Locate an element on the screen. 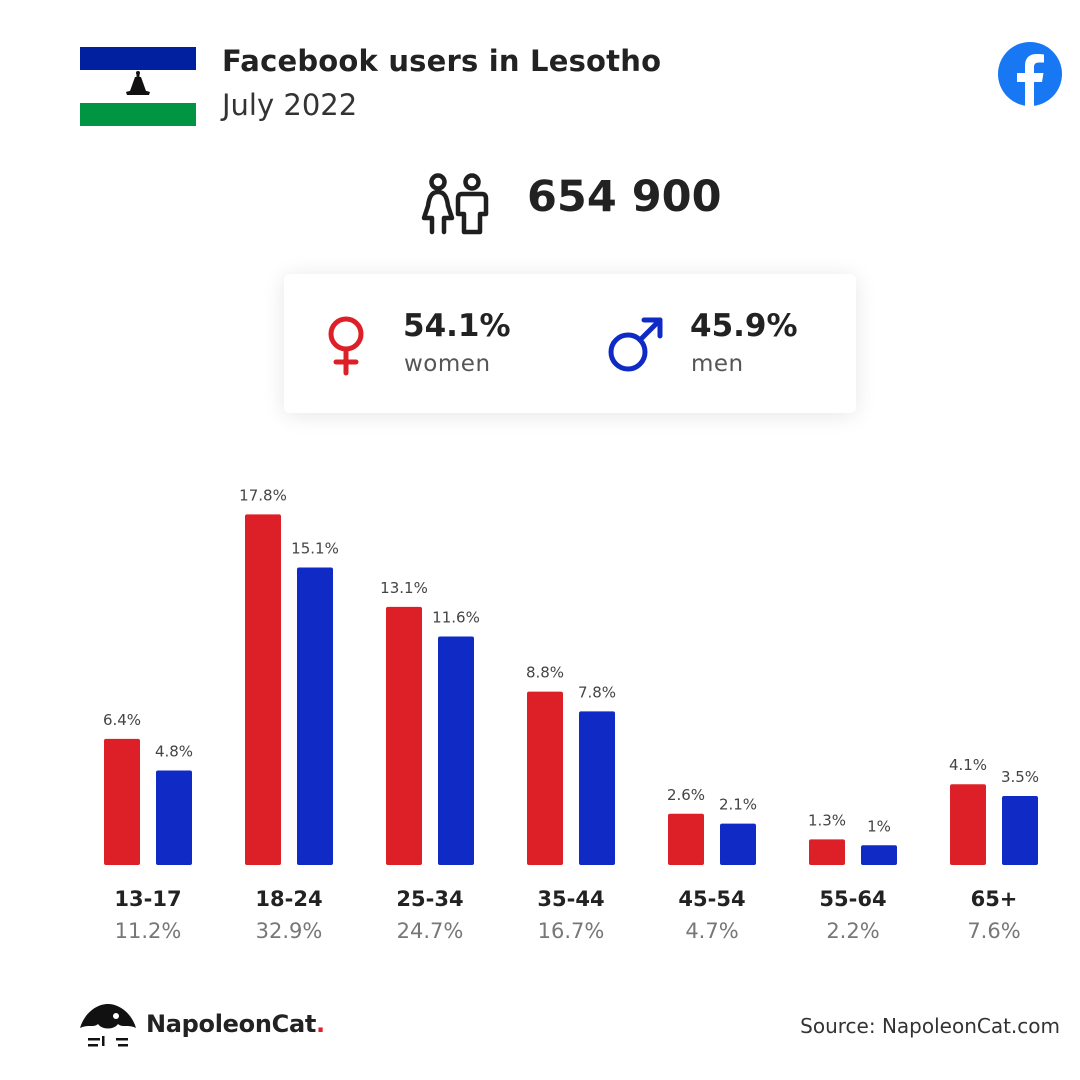 The width and height of the screenshot is (1080, 1080). bar-label-men-13-17: 4.8% is located at coordinates (174, 751).